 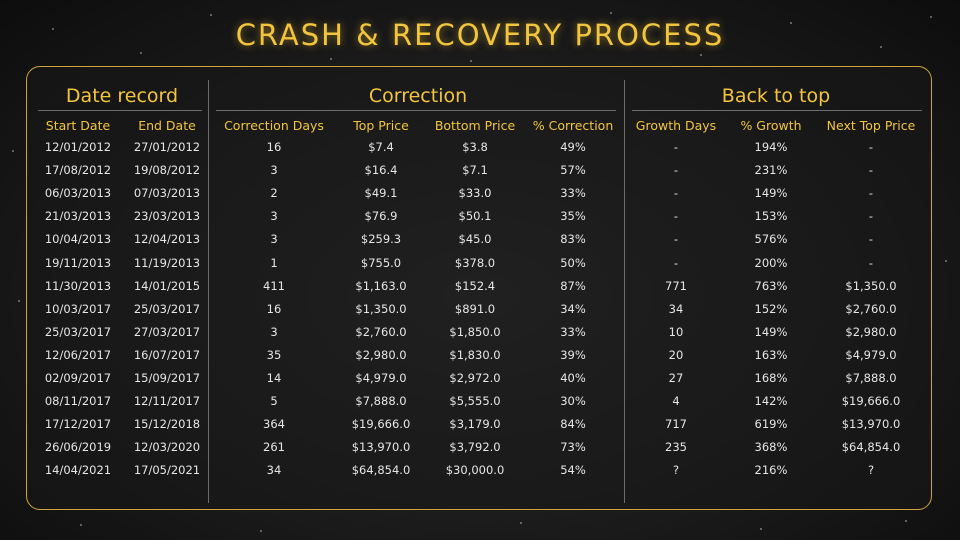 What do you see at coordinates (381, 147) in the screenshot?
I see `cell-top-price: $7.4` at bounding box center [381, 147].